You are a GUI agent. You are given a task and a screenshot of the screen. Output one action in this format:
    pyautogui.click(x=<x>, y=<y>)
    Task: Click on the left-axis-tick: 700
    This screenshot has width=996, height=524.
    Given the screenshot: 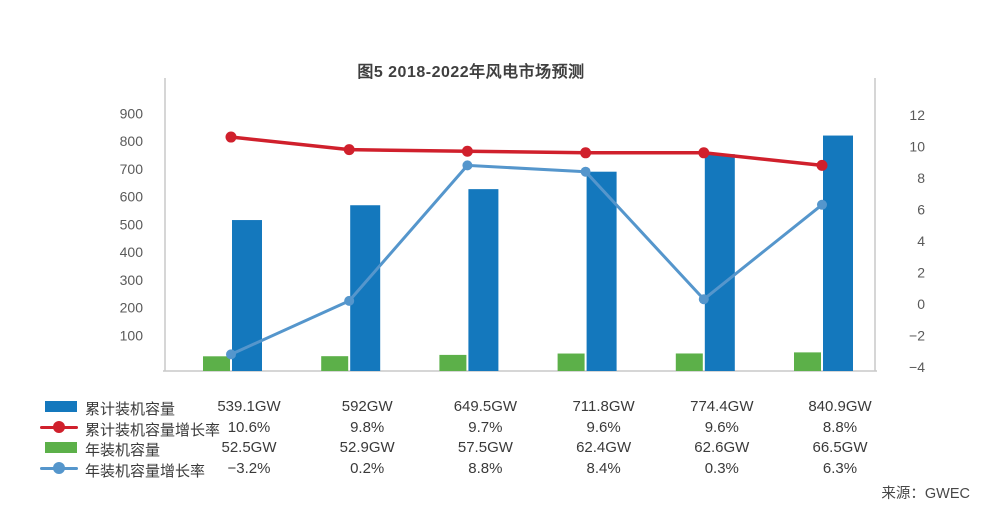 What is the action you would take?
    pyautogui.click(x=132, y=169)
    